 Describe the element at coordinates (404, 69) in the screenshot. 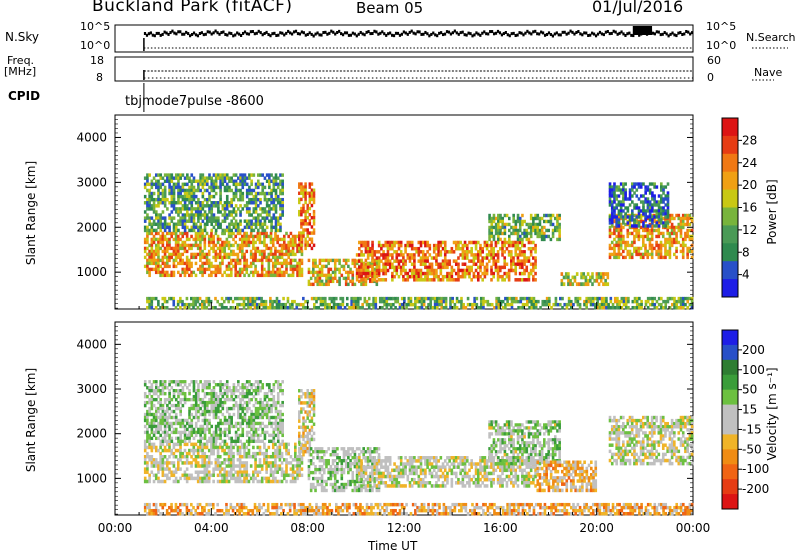

I see `freq-panel-frame` at that location.